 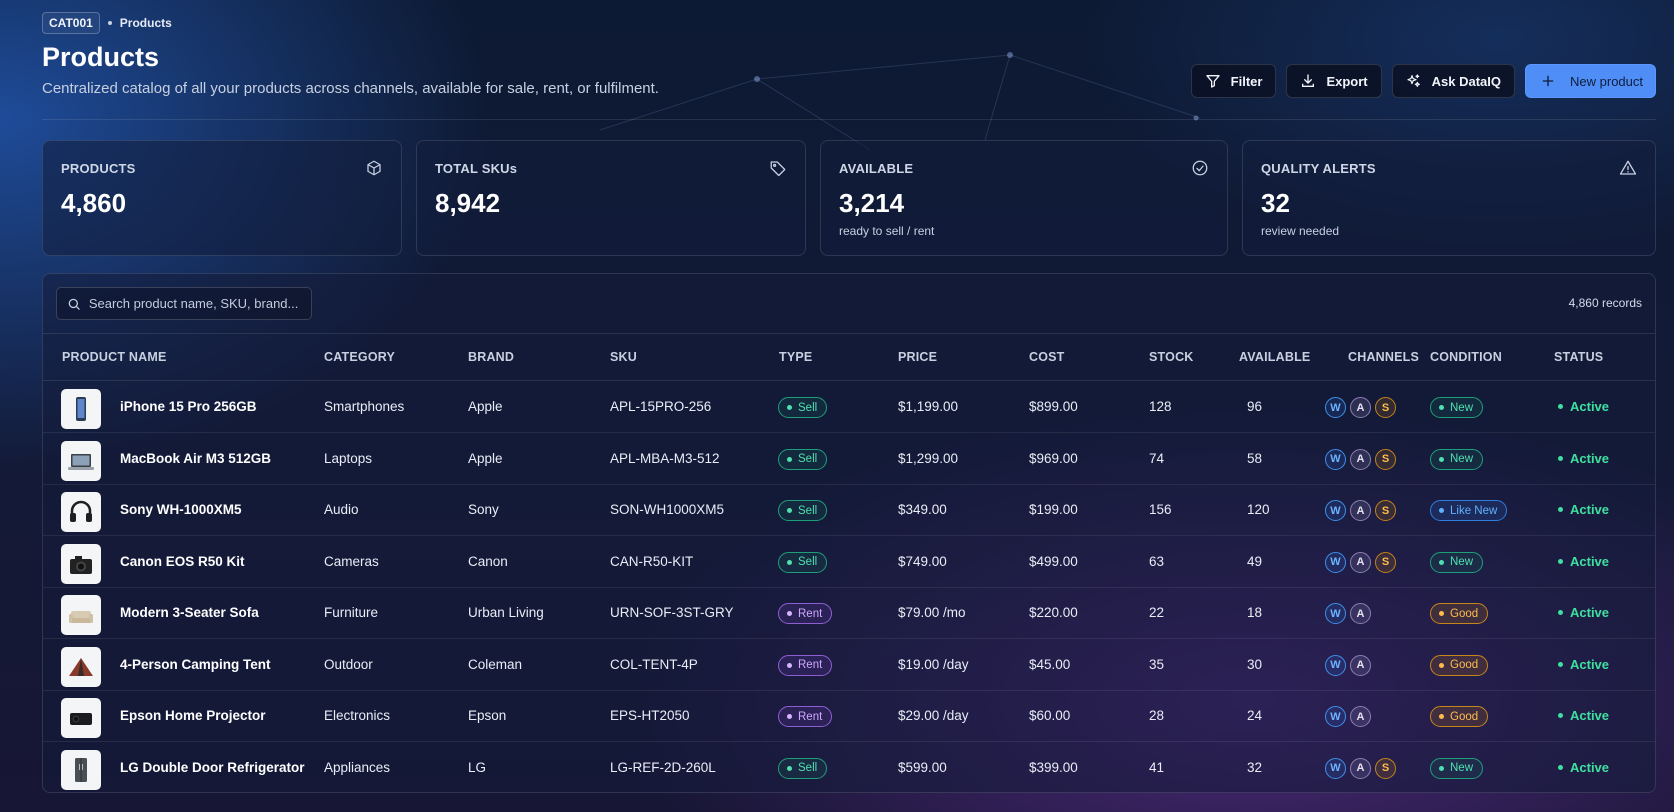 What do you see at coordinates (876, 168) in the screenshot?
I see `stat-label: AVAILABLE` at bounding box center [876, 168].